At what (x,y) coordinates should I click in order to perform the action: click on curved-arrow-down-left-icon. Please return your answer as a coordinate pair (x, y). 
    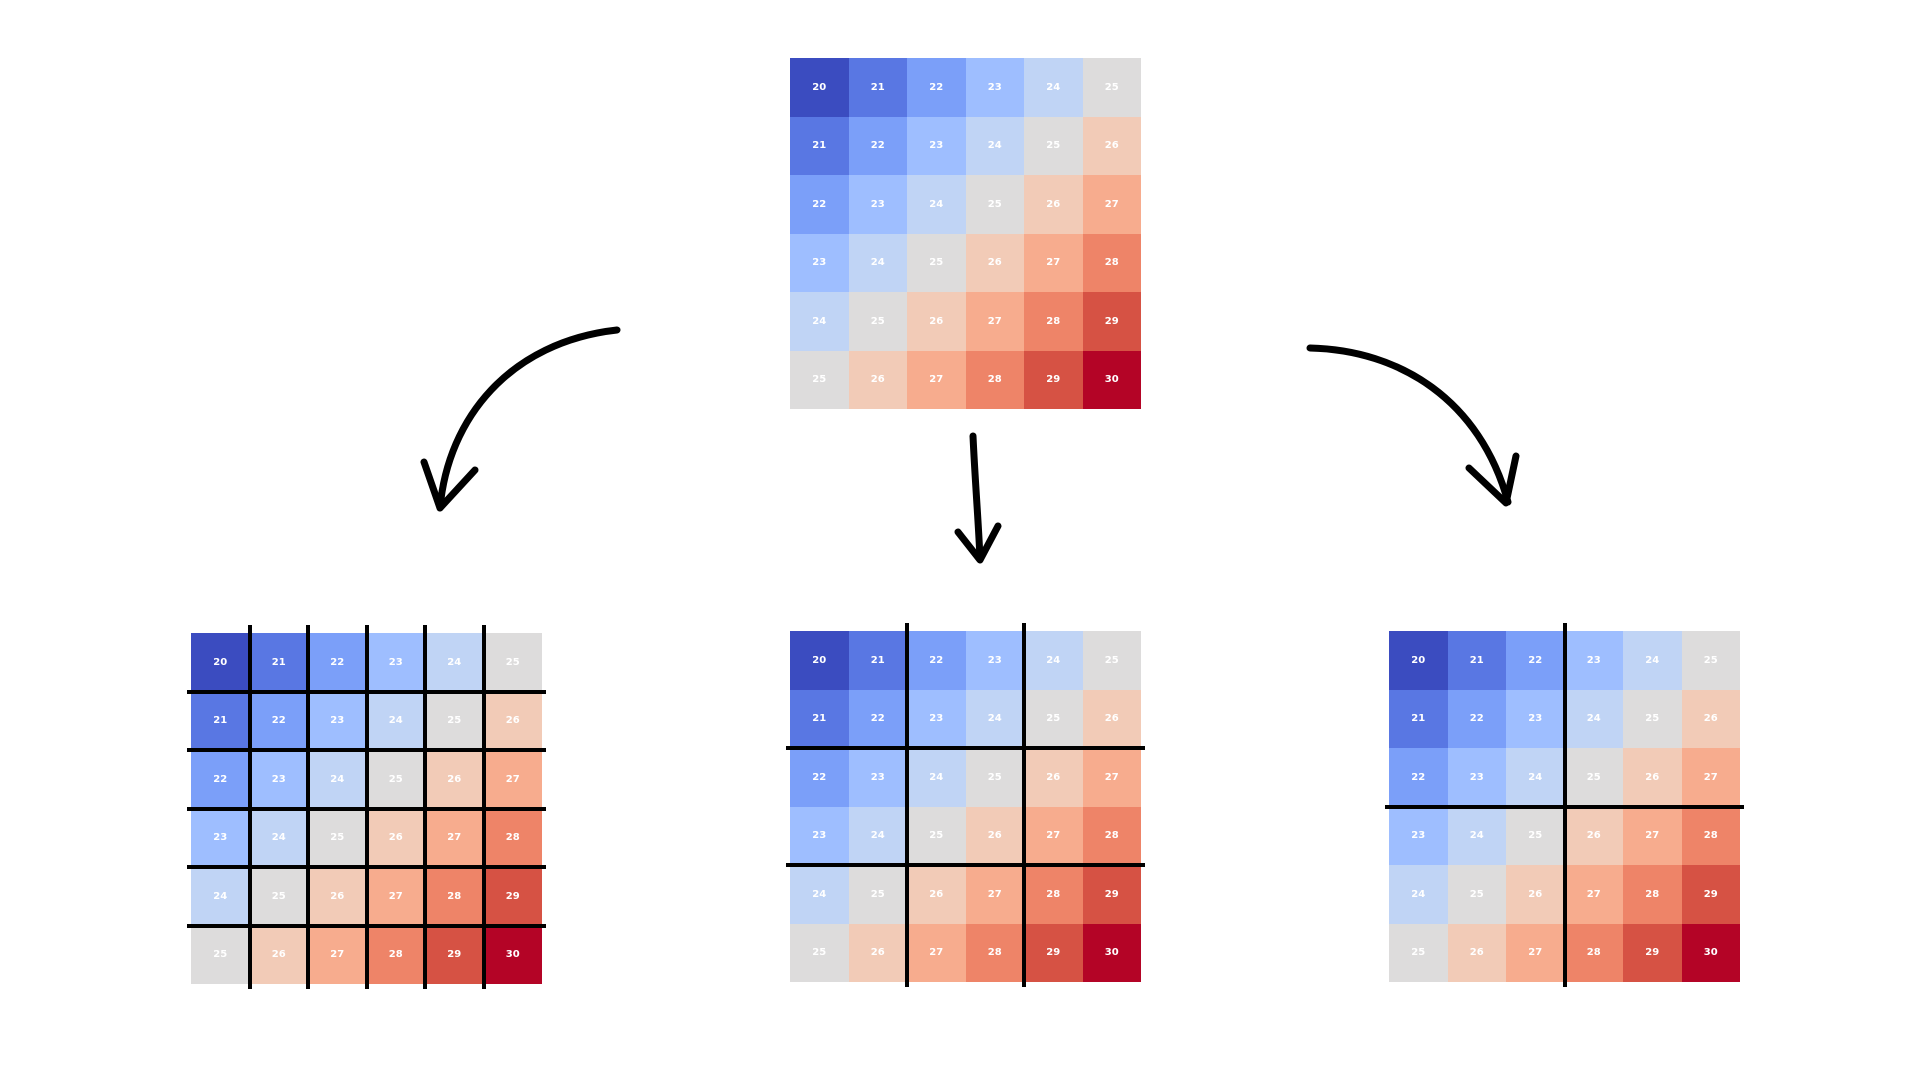
    Looking at the image, I should click on (520, 419).